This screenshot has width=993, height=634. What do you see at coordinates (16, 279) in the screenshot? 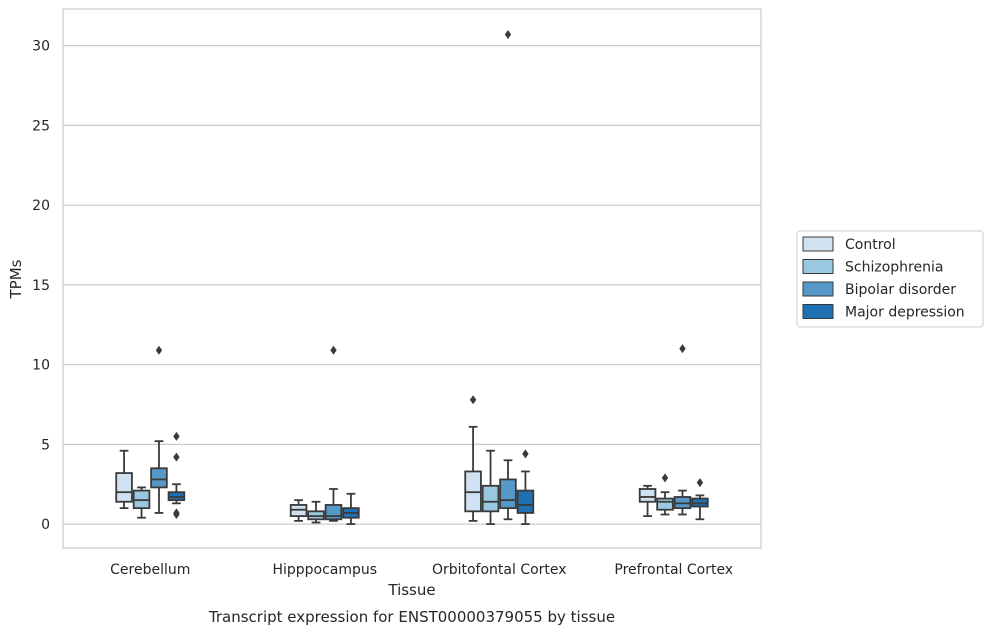
I see `y-axis-title: TPMs` at bounding box center [16, 279].